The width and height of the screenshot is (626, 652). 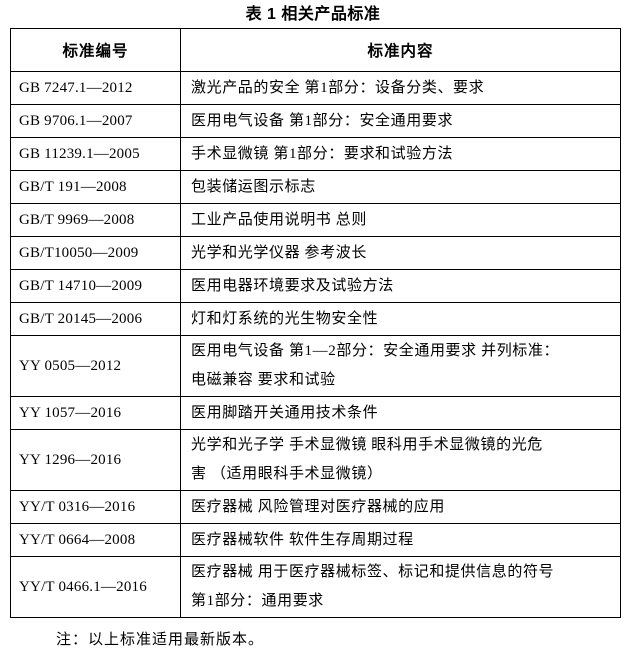 What do you see at coordinates (400, 587) in the screenshot?
I see `cell-standard-content: 医疗器械 用于医疗器械标签、标记和提供信息的符号 第1部分：通用要求` at bounding box center [400, 587].